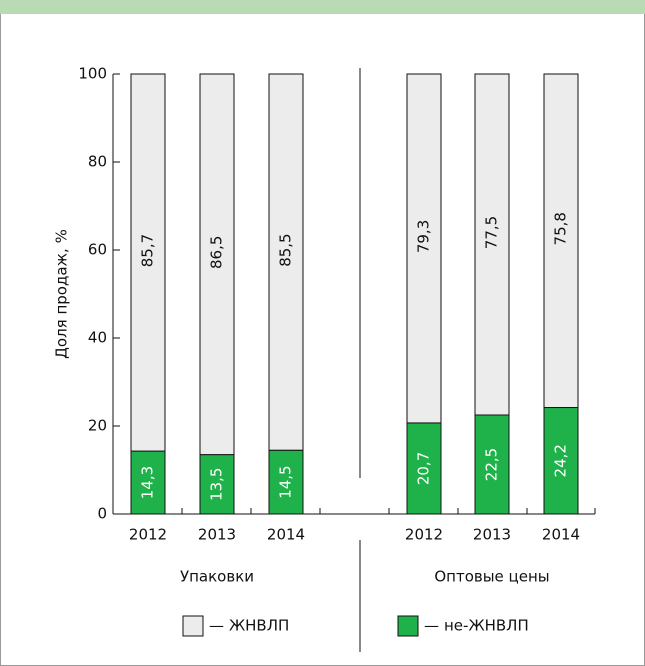 The width and height of the screenshot is (645, 666). Describe the element at coordinates (148, 250) in the screenshot. I see `value-label: 85,7` at that location.